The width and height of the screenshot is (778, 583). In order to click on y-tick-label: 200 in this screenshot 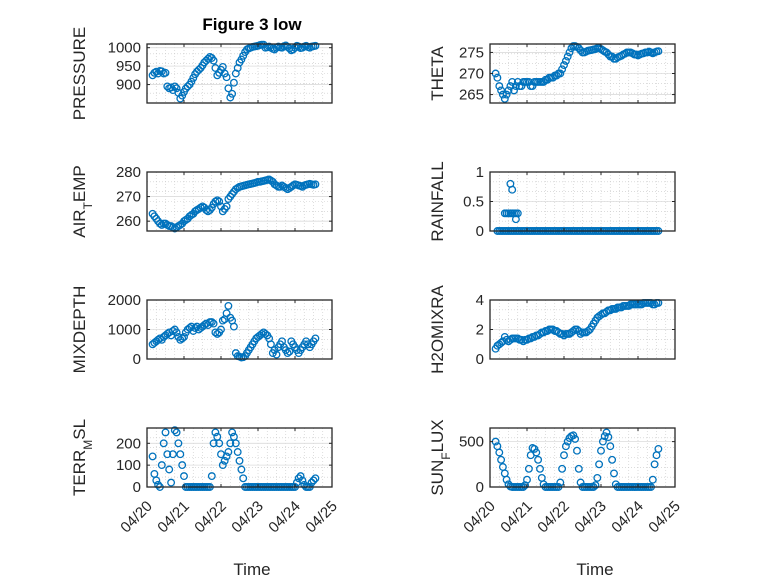, I will do `click(128, 443)`.